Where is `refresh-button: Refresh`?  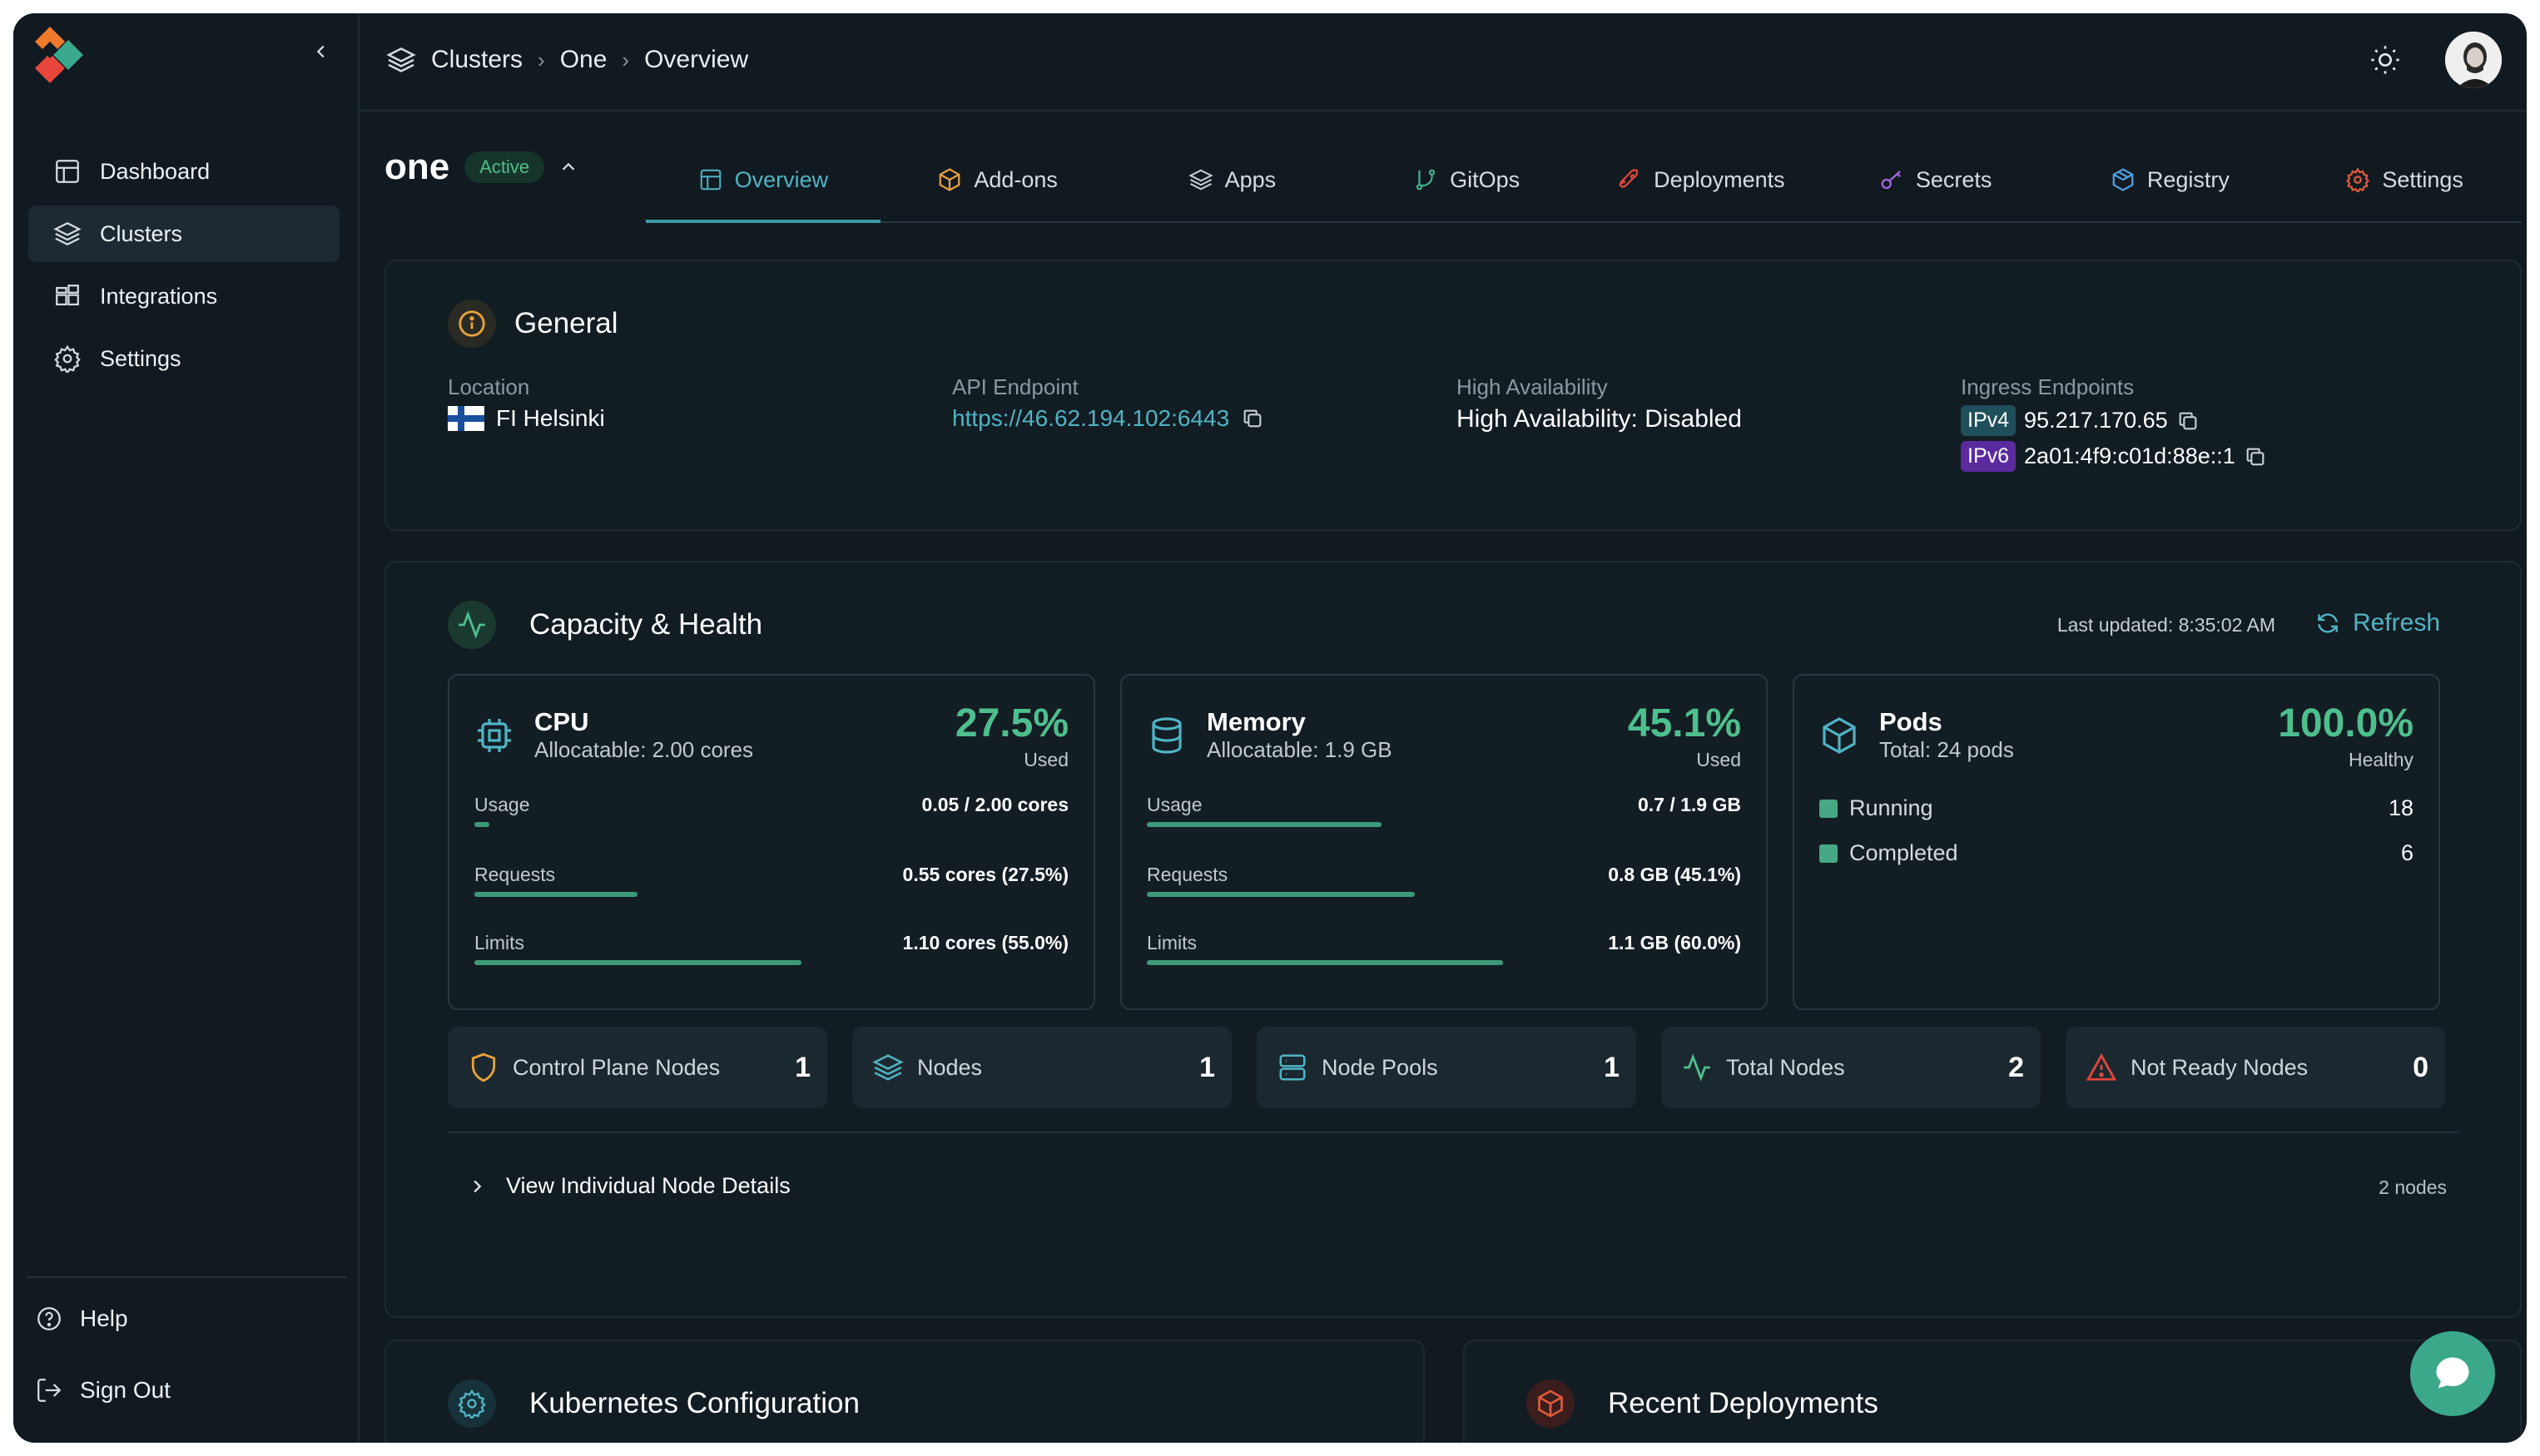
refresh-button: Refresh is located at coordinates (2377, 623).